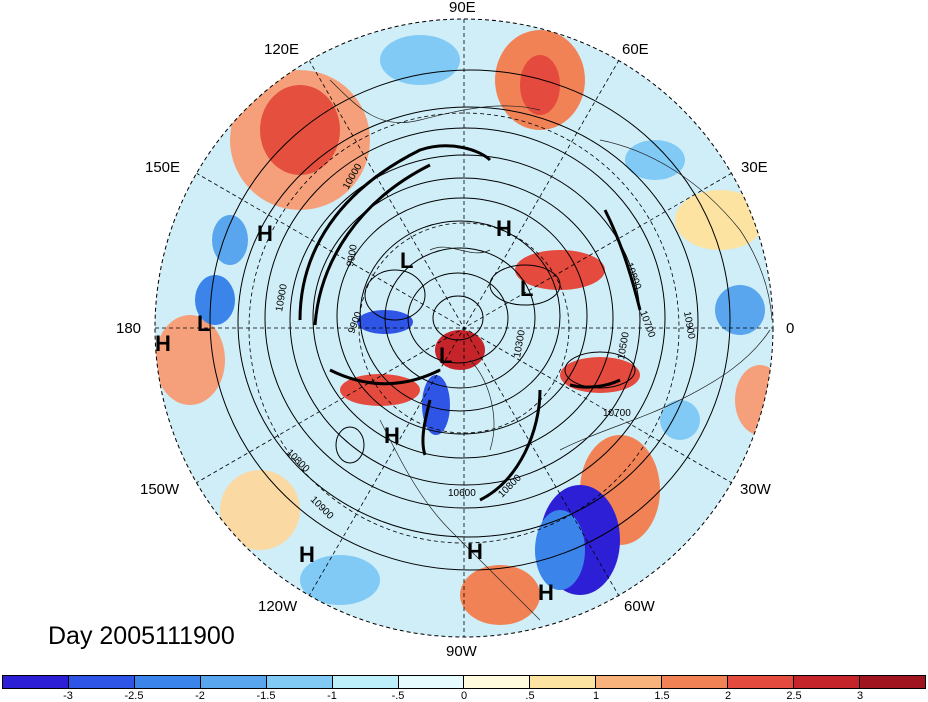 Image resolution: width=928 pixels, height=702 pixels. I want to click on colorbar-tick-label: 2, so click(728, 696).